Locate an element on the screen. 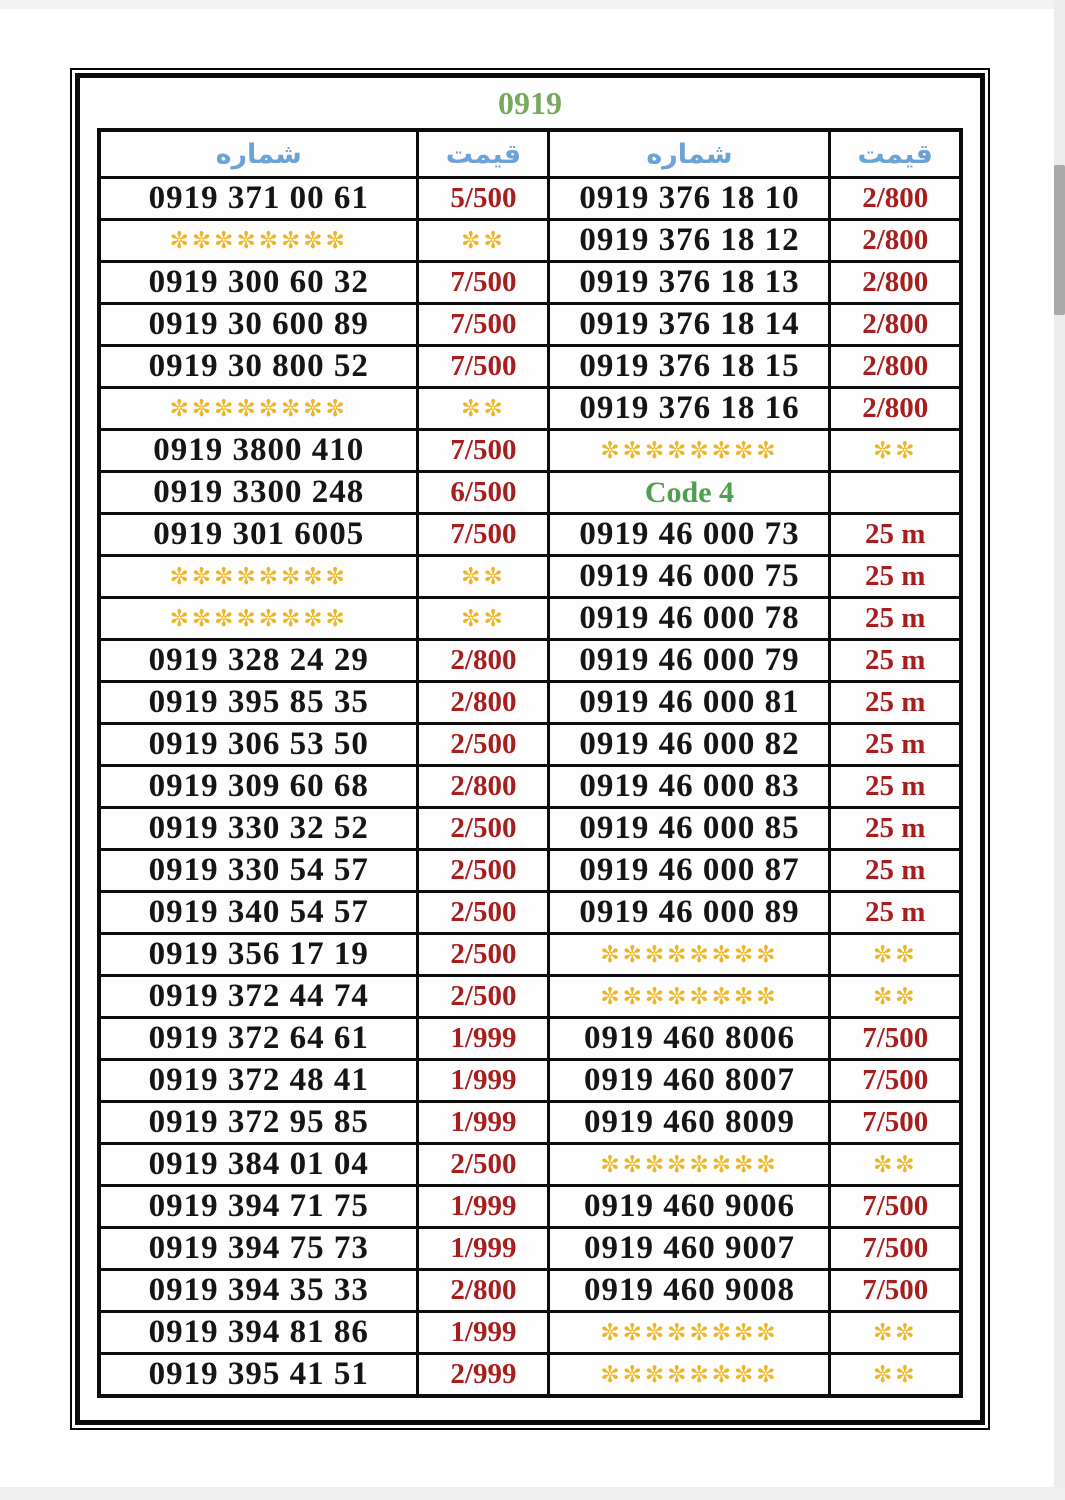 Image resolution: width=1065 pixels, height=1500 pixels. phone-number-cell: 0919 46 000 83 is located at coordinates (689, 786).